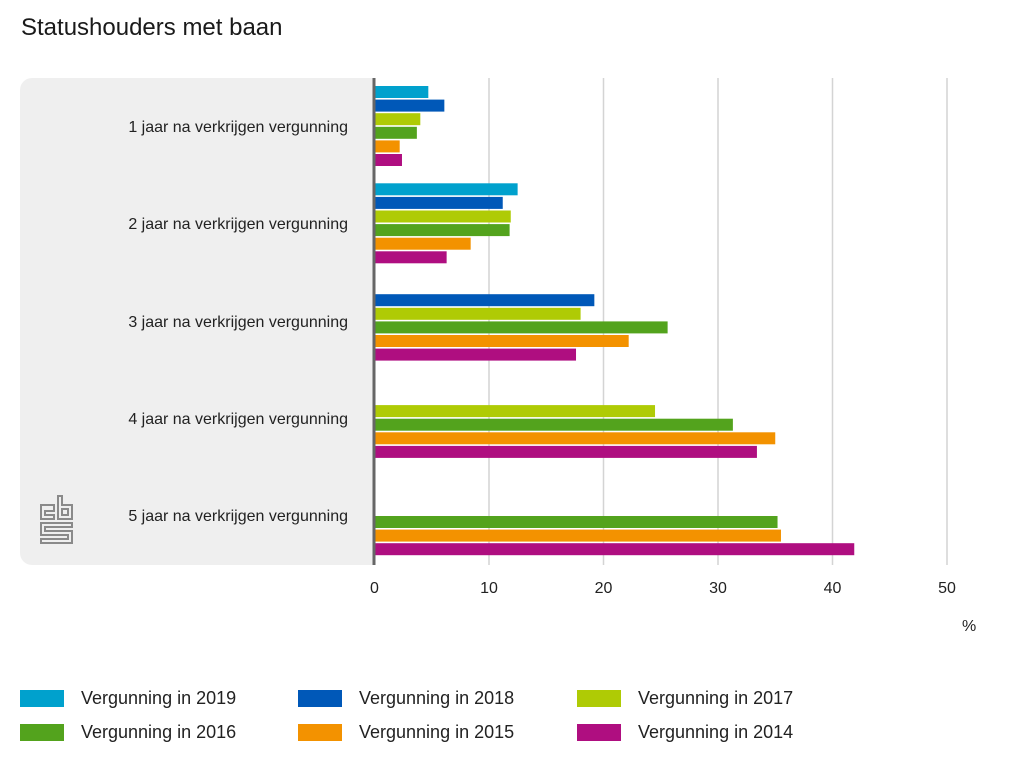  What do you see at coordinates (159, 698) in the screenshot?
I see `legend-label: Vergunning in 2019` at bounding box center [159, 698].